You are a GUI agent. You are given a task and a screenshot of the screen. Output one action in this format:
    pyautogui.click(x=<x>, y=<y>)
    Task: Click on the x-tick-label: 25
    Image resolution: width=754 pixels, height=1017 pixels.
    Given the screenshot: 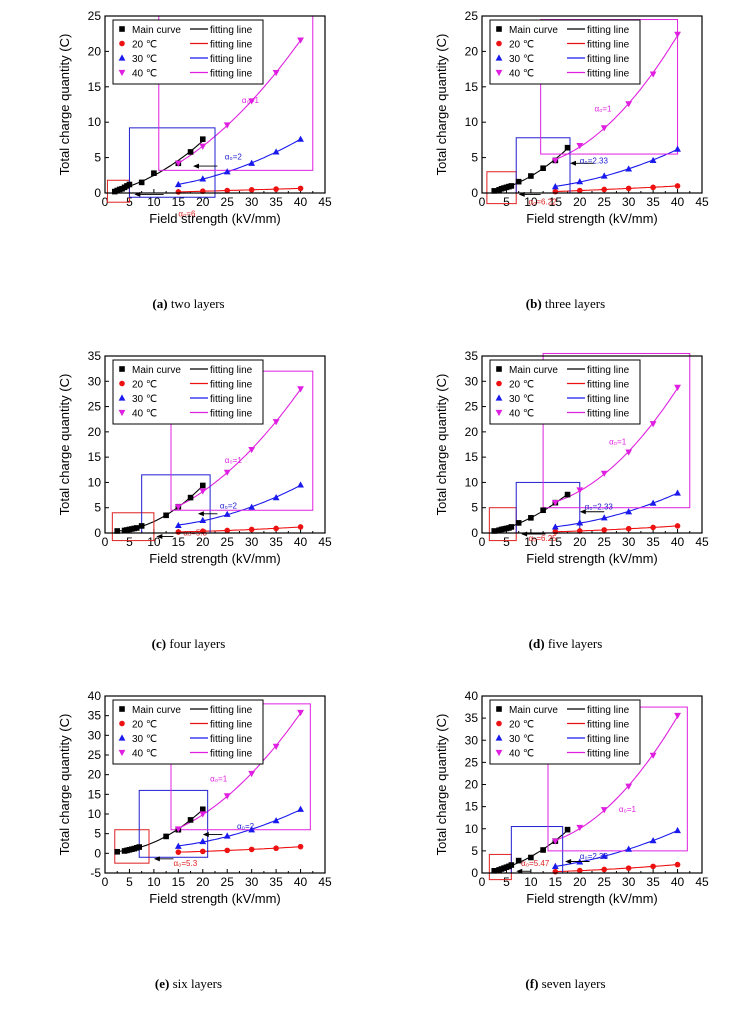 What is the action you would take?
    pyautogui.click(x=228, y=202)
    